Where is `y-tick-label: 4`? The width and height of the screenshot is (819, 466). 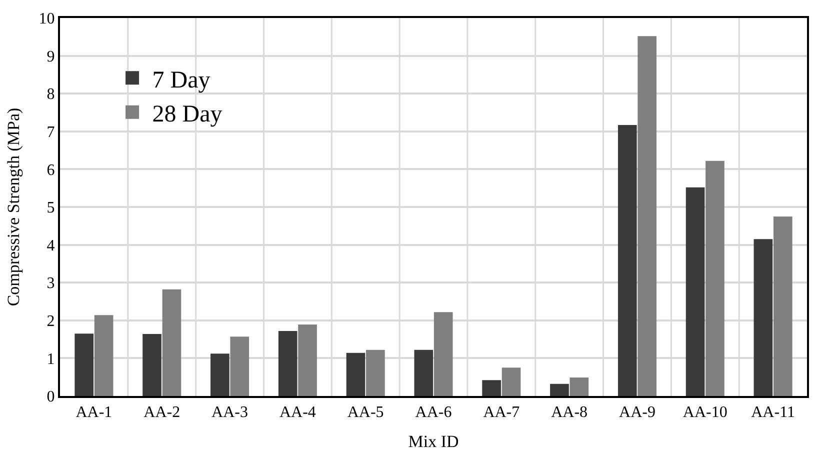
y-tick-label: 4 is located at coordinates (50, 245).